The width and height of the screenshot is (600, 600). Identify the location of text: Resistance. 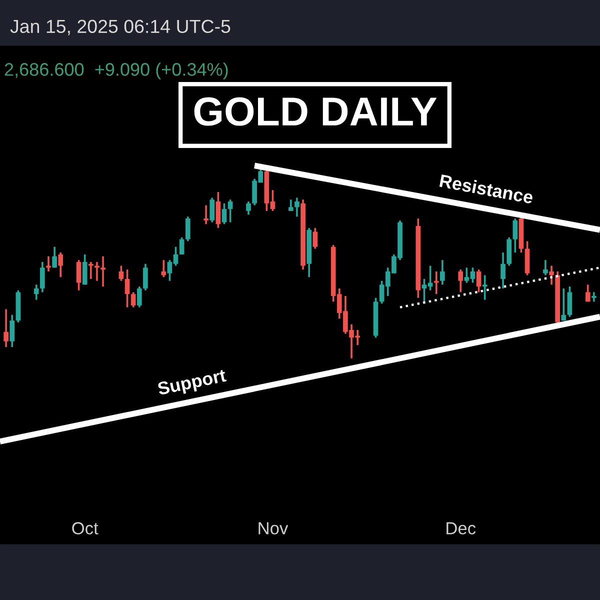
(486, 189).